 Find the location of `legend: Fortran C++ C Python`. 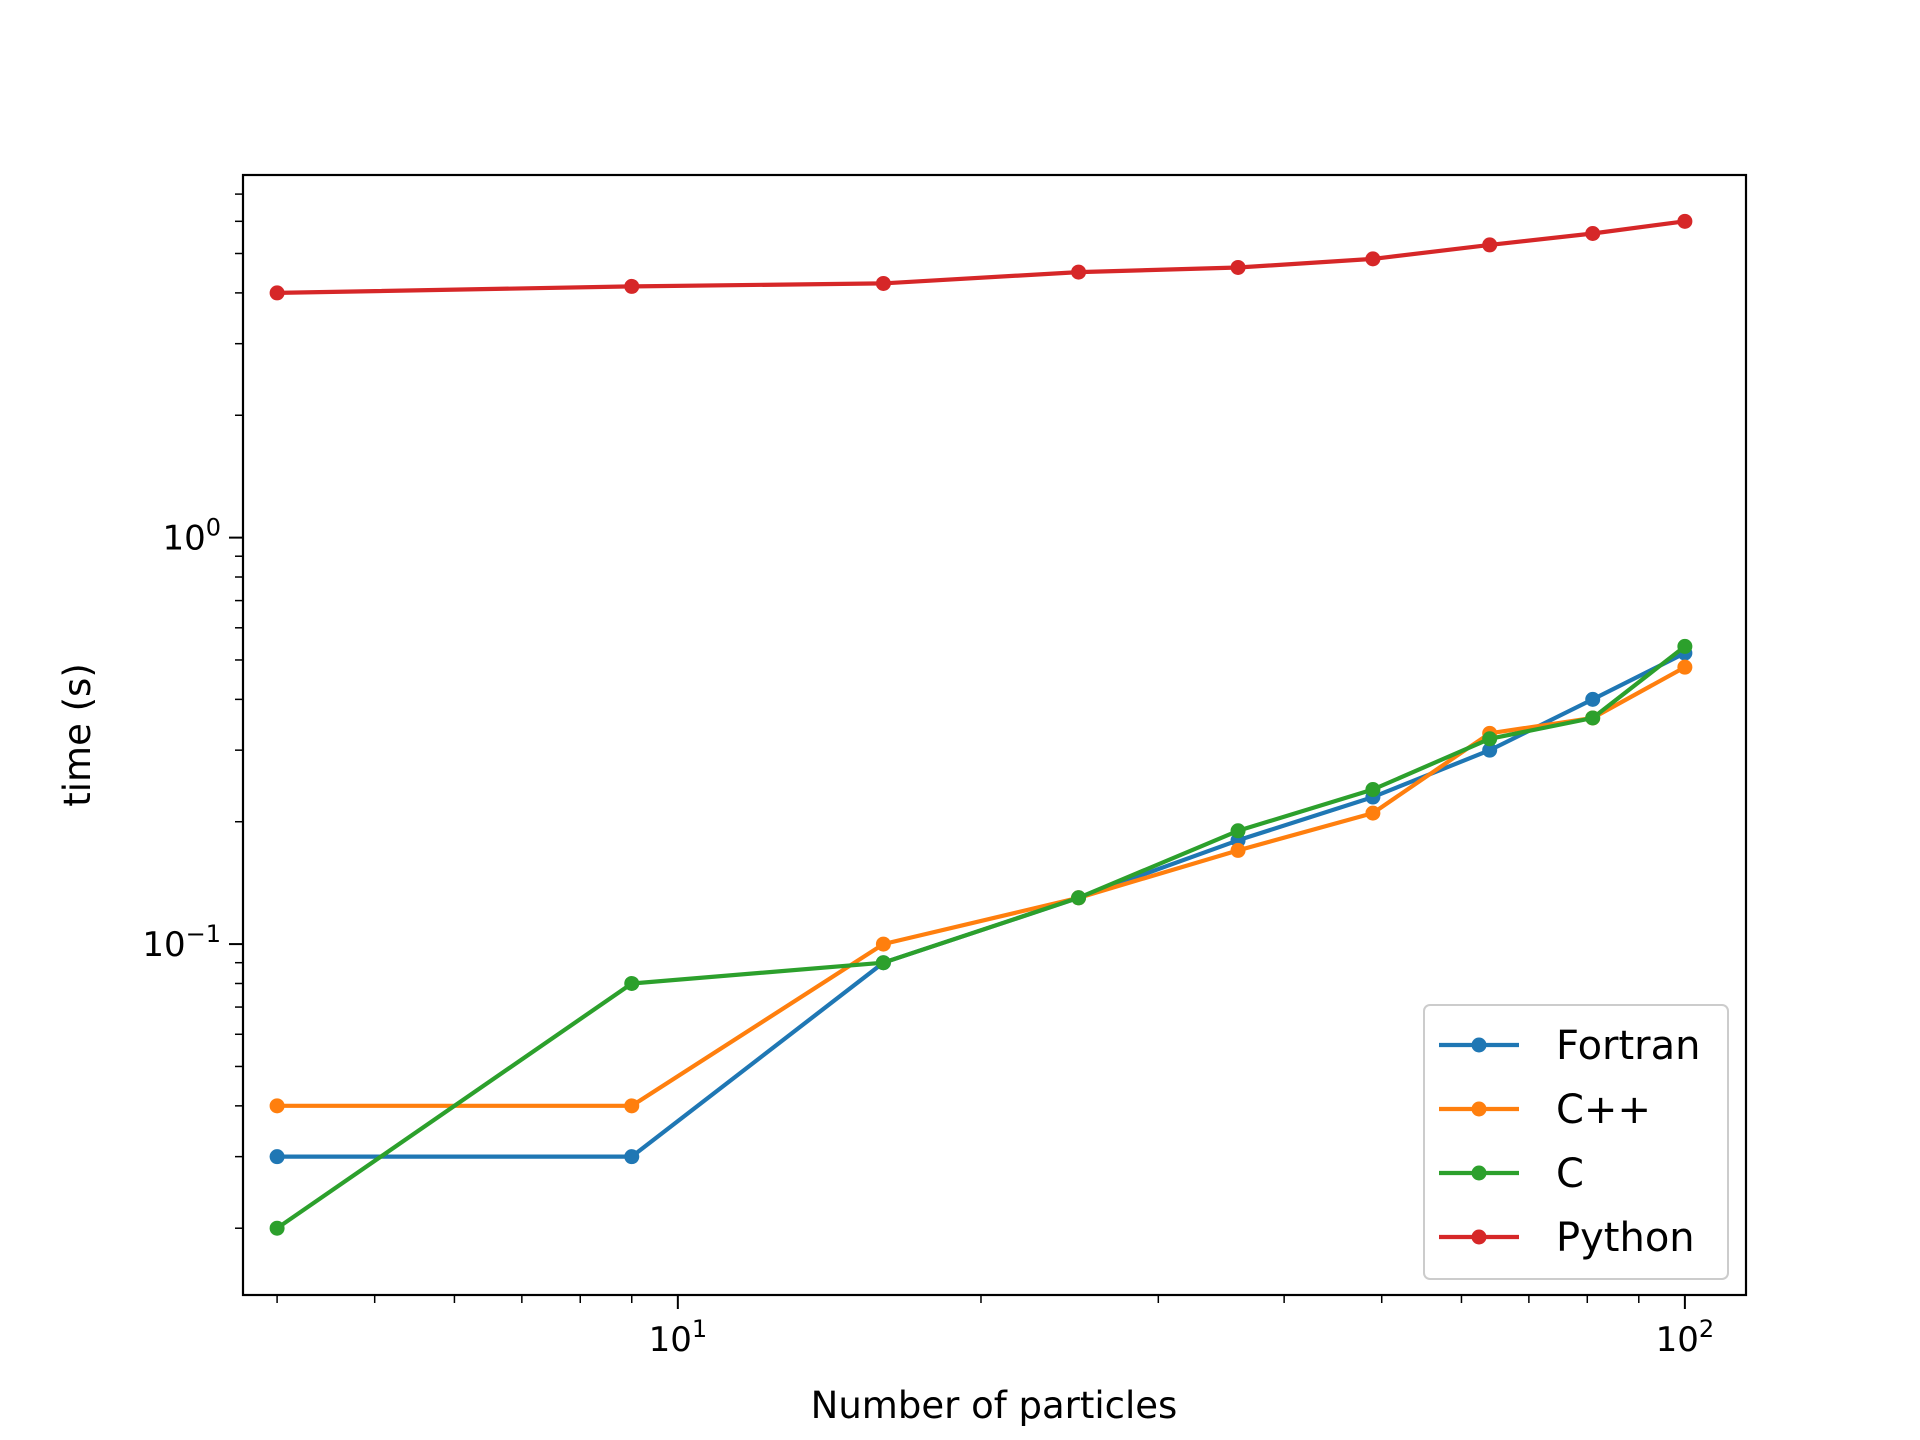

legend: Fortran C++ C Python is located at coordinates (1576, 1142).